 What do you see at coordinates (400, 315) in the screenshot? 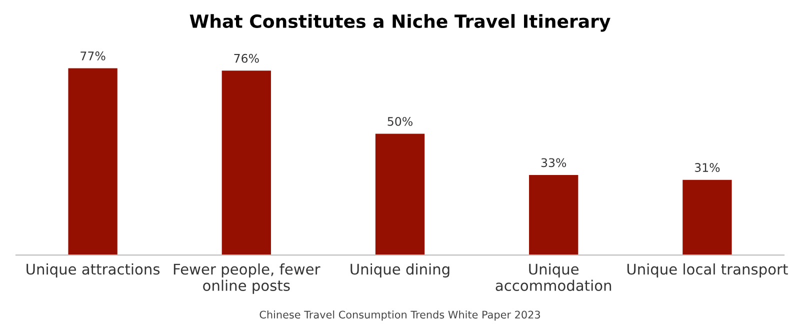
I see `text: Chinese Travel Consumption Trends White Paper 2023` at bounding box center [400, 315].